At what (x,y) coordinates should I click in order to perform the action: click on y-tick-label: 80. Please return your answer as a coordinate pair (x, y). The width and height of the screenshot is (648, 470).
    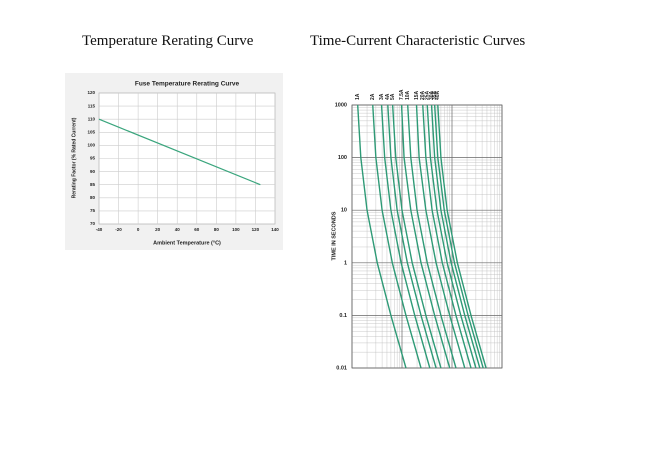
    Looking at the image, I should click on (93, 197).